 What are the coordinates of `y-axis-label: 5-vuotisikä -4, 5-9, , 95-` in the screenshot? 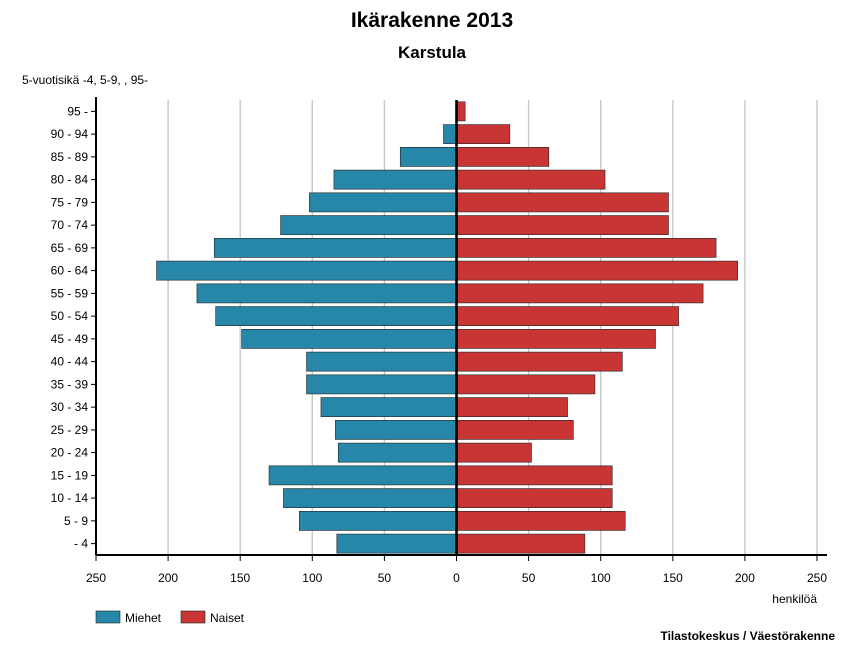 It's located at (85, 80).